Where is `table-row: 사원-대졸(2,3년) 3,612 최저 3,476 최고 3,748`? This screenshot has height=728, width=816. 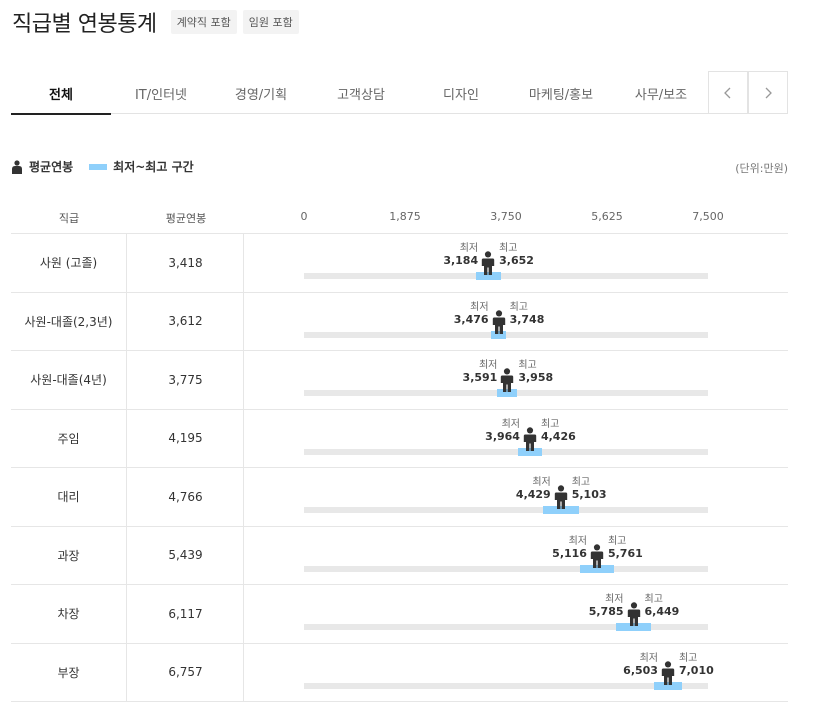 table-row: 사원-대졸(2,3년) 3,612 최저 3,476 최고 3,748 is located at coordinates (399, 321).